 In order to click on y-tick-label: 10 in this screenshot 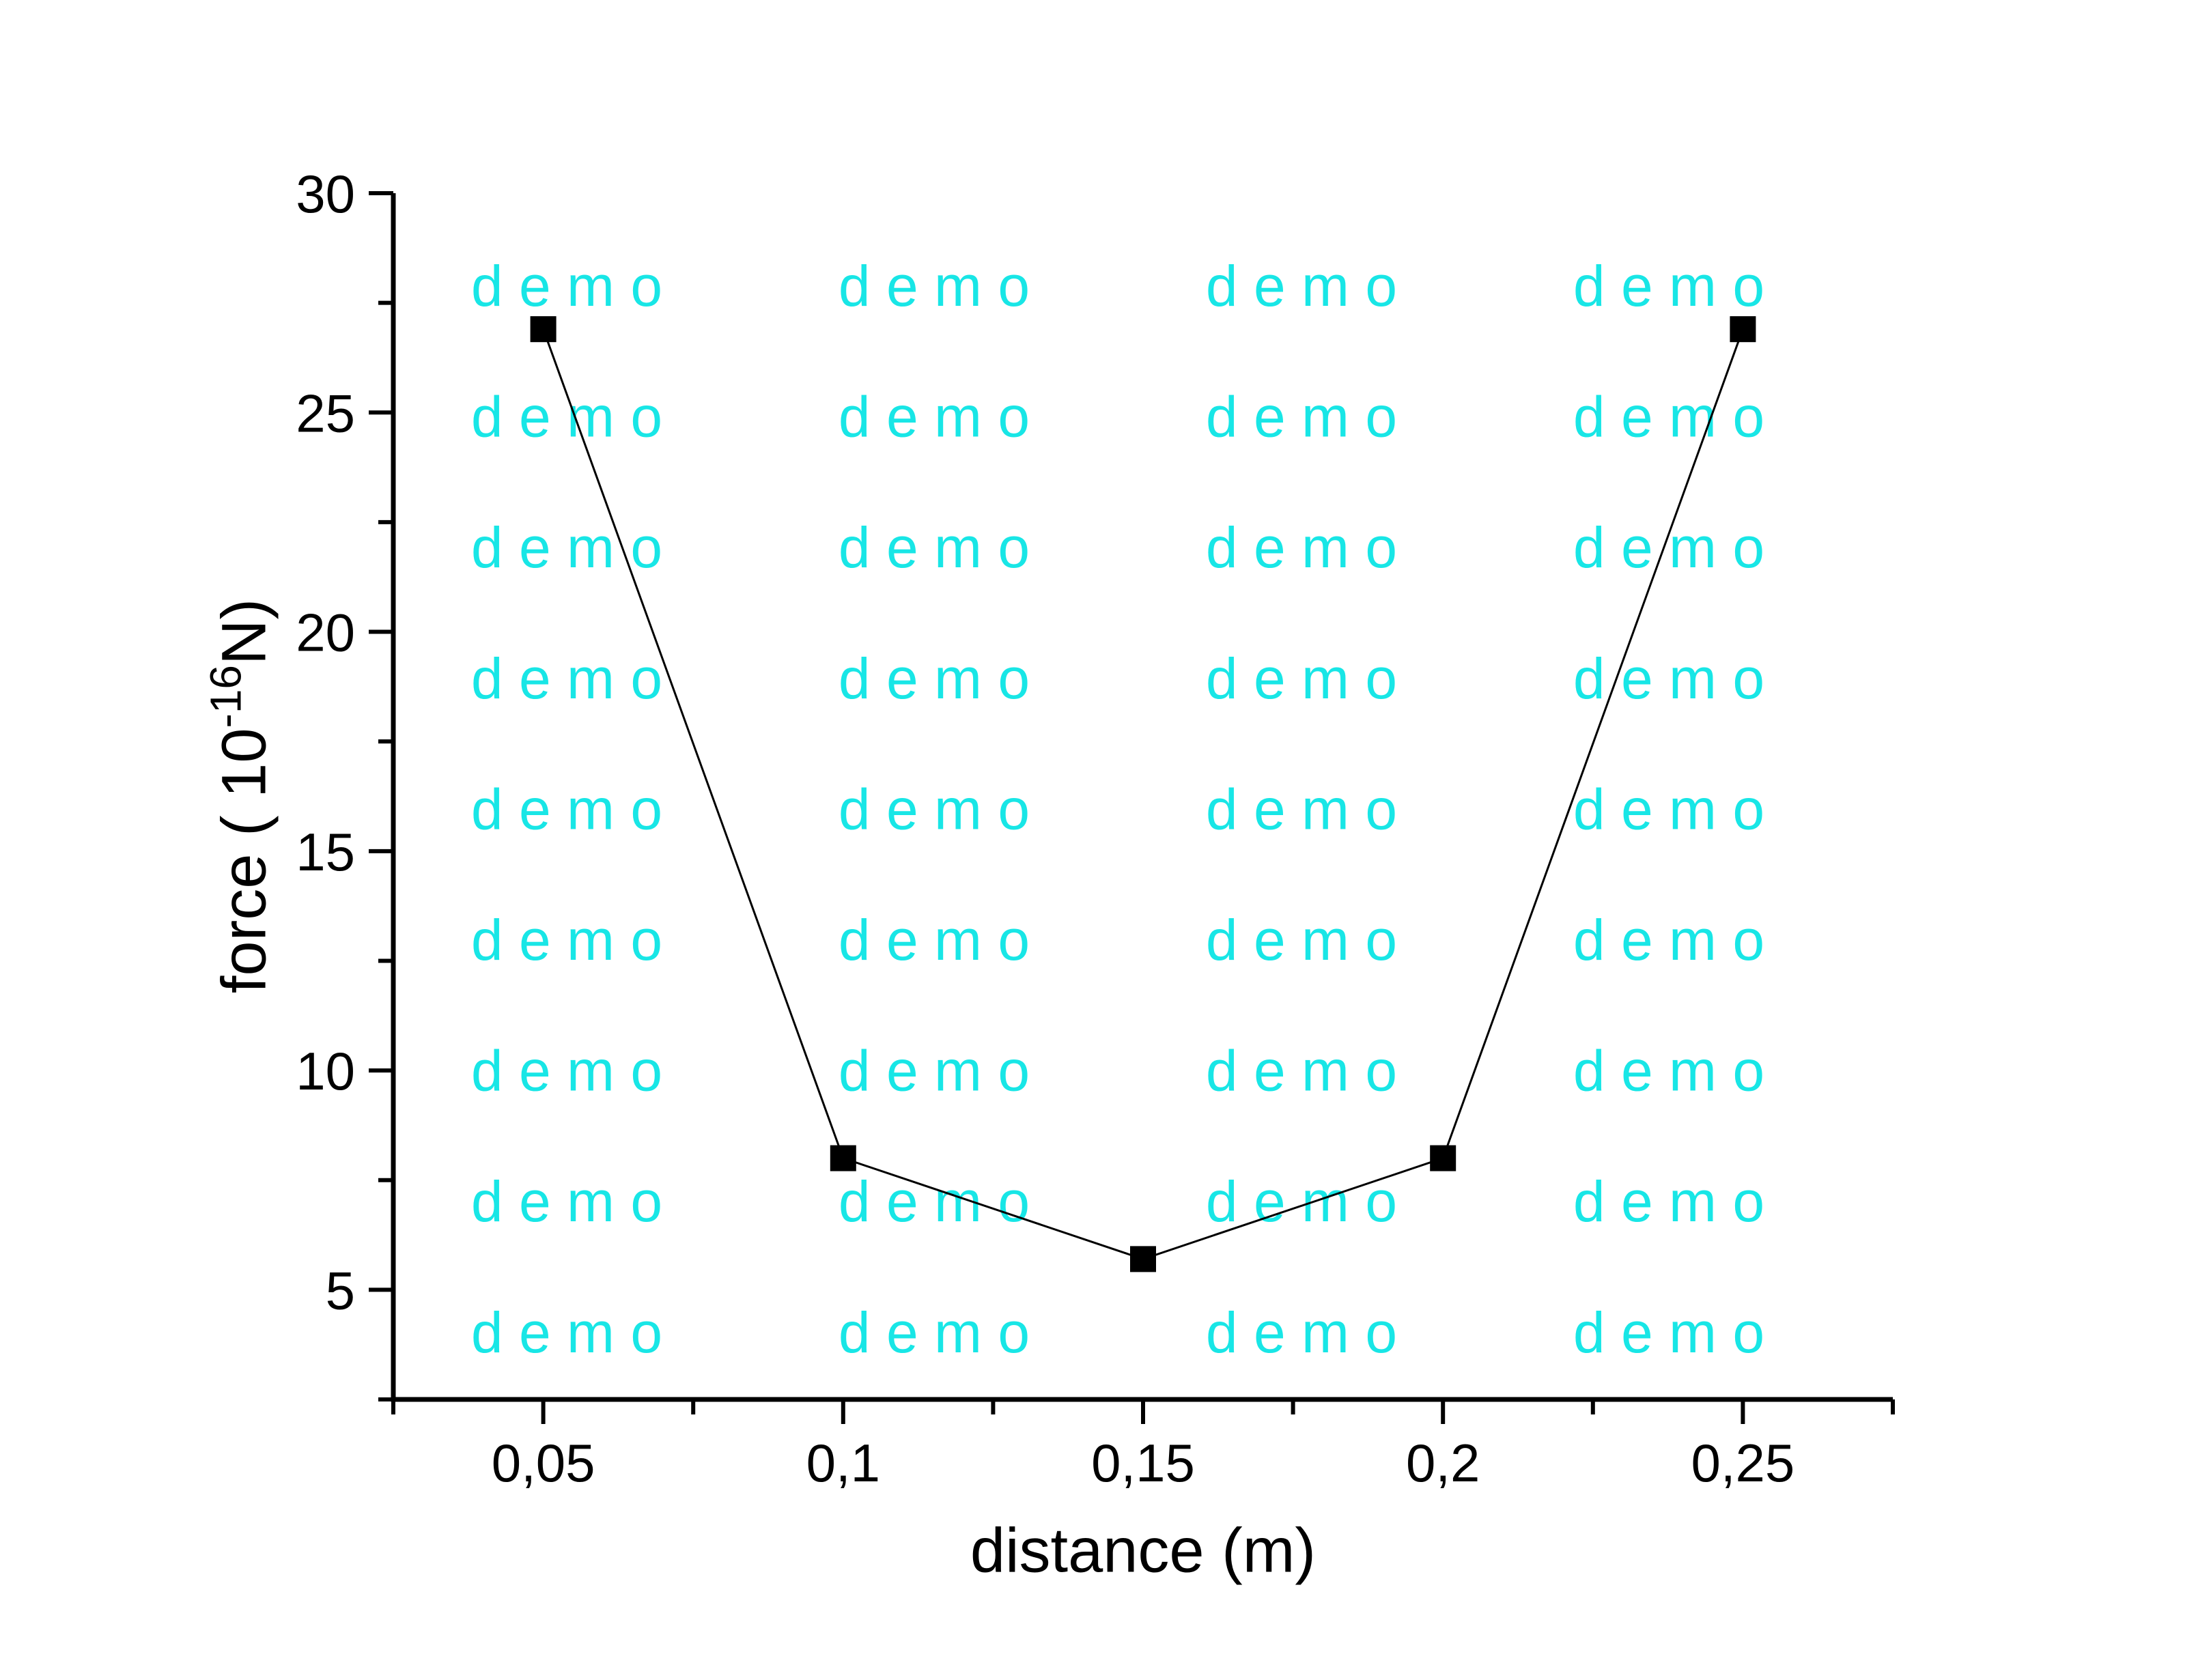, I will do `click(326, 1071)`.